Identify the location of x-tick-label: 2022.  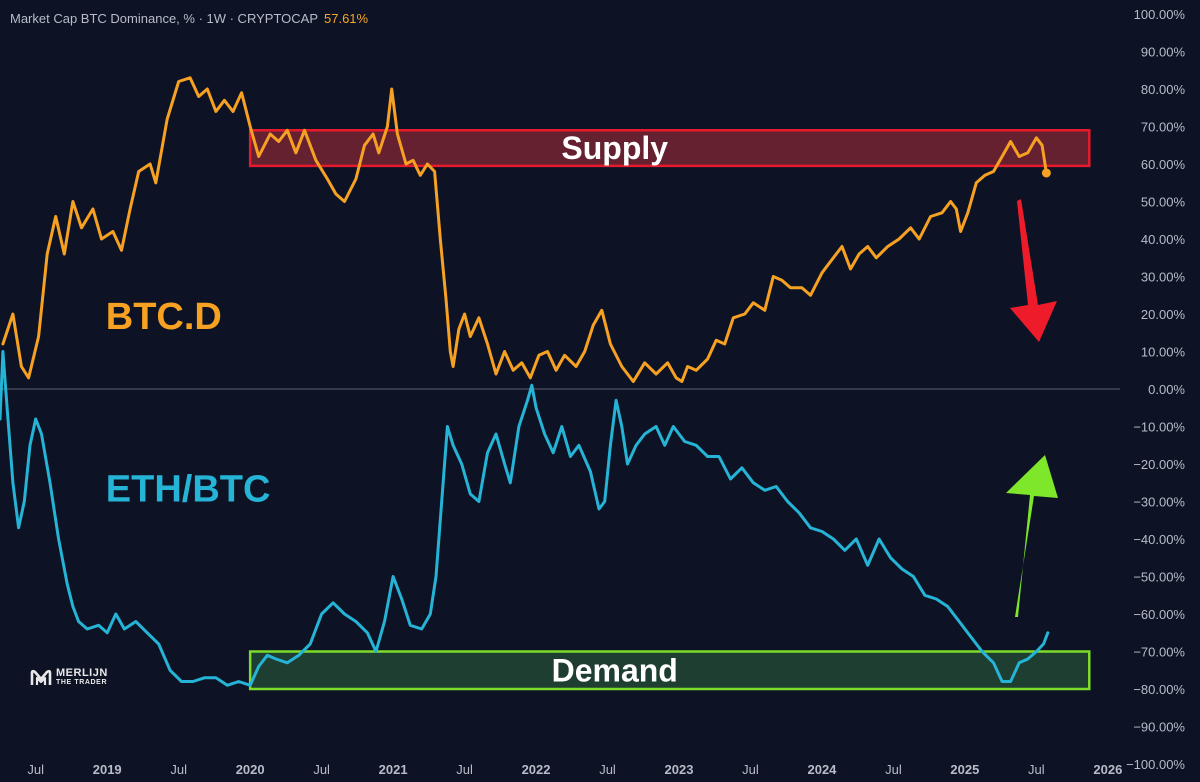
(536, 769).